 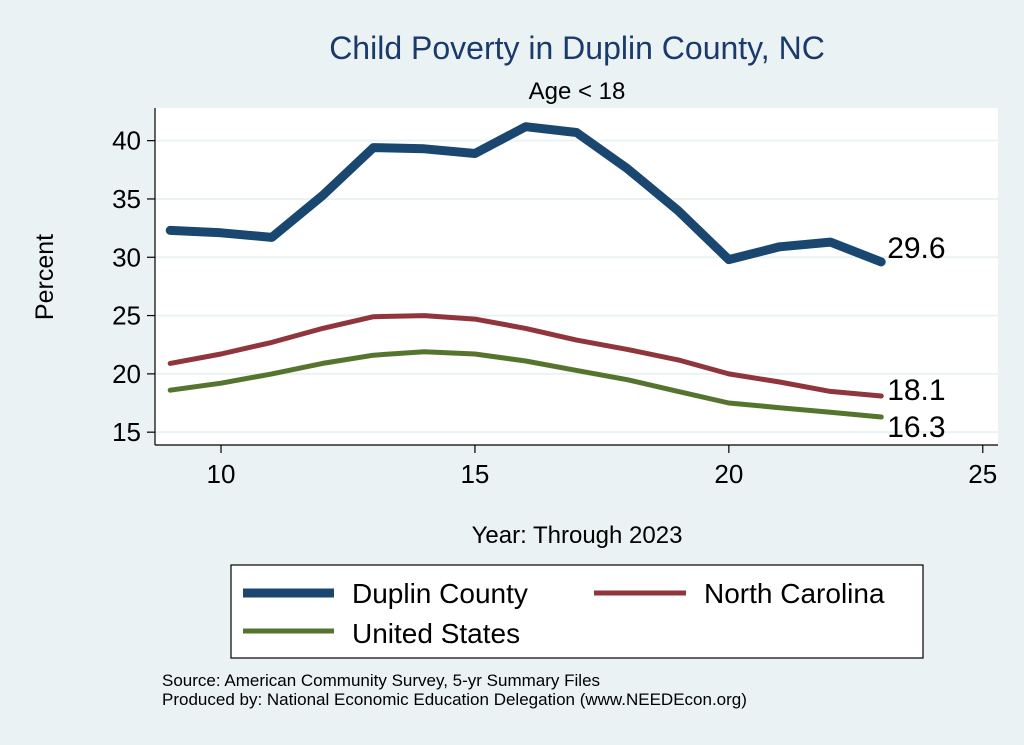 I want to click on y-tick-label-20: 20, so click(x=126, y=374).